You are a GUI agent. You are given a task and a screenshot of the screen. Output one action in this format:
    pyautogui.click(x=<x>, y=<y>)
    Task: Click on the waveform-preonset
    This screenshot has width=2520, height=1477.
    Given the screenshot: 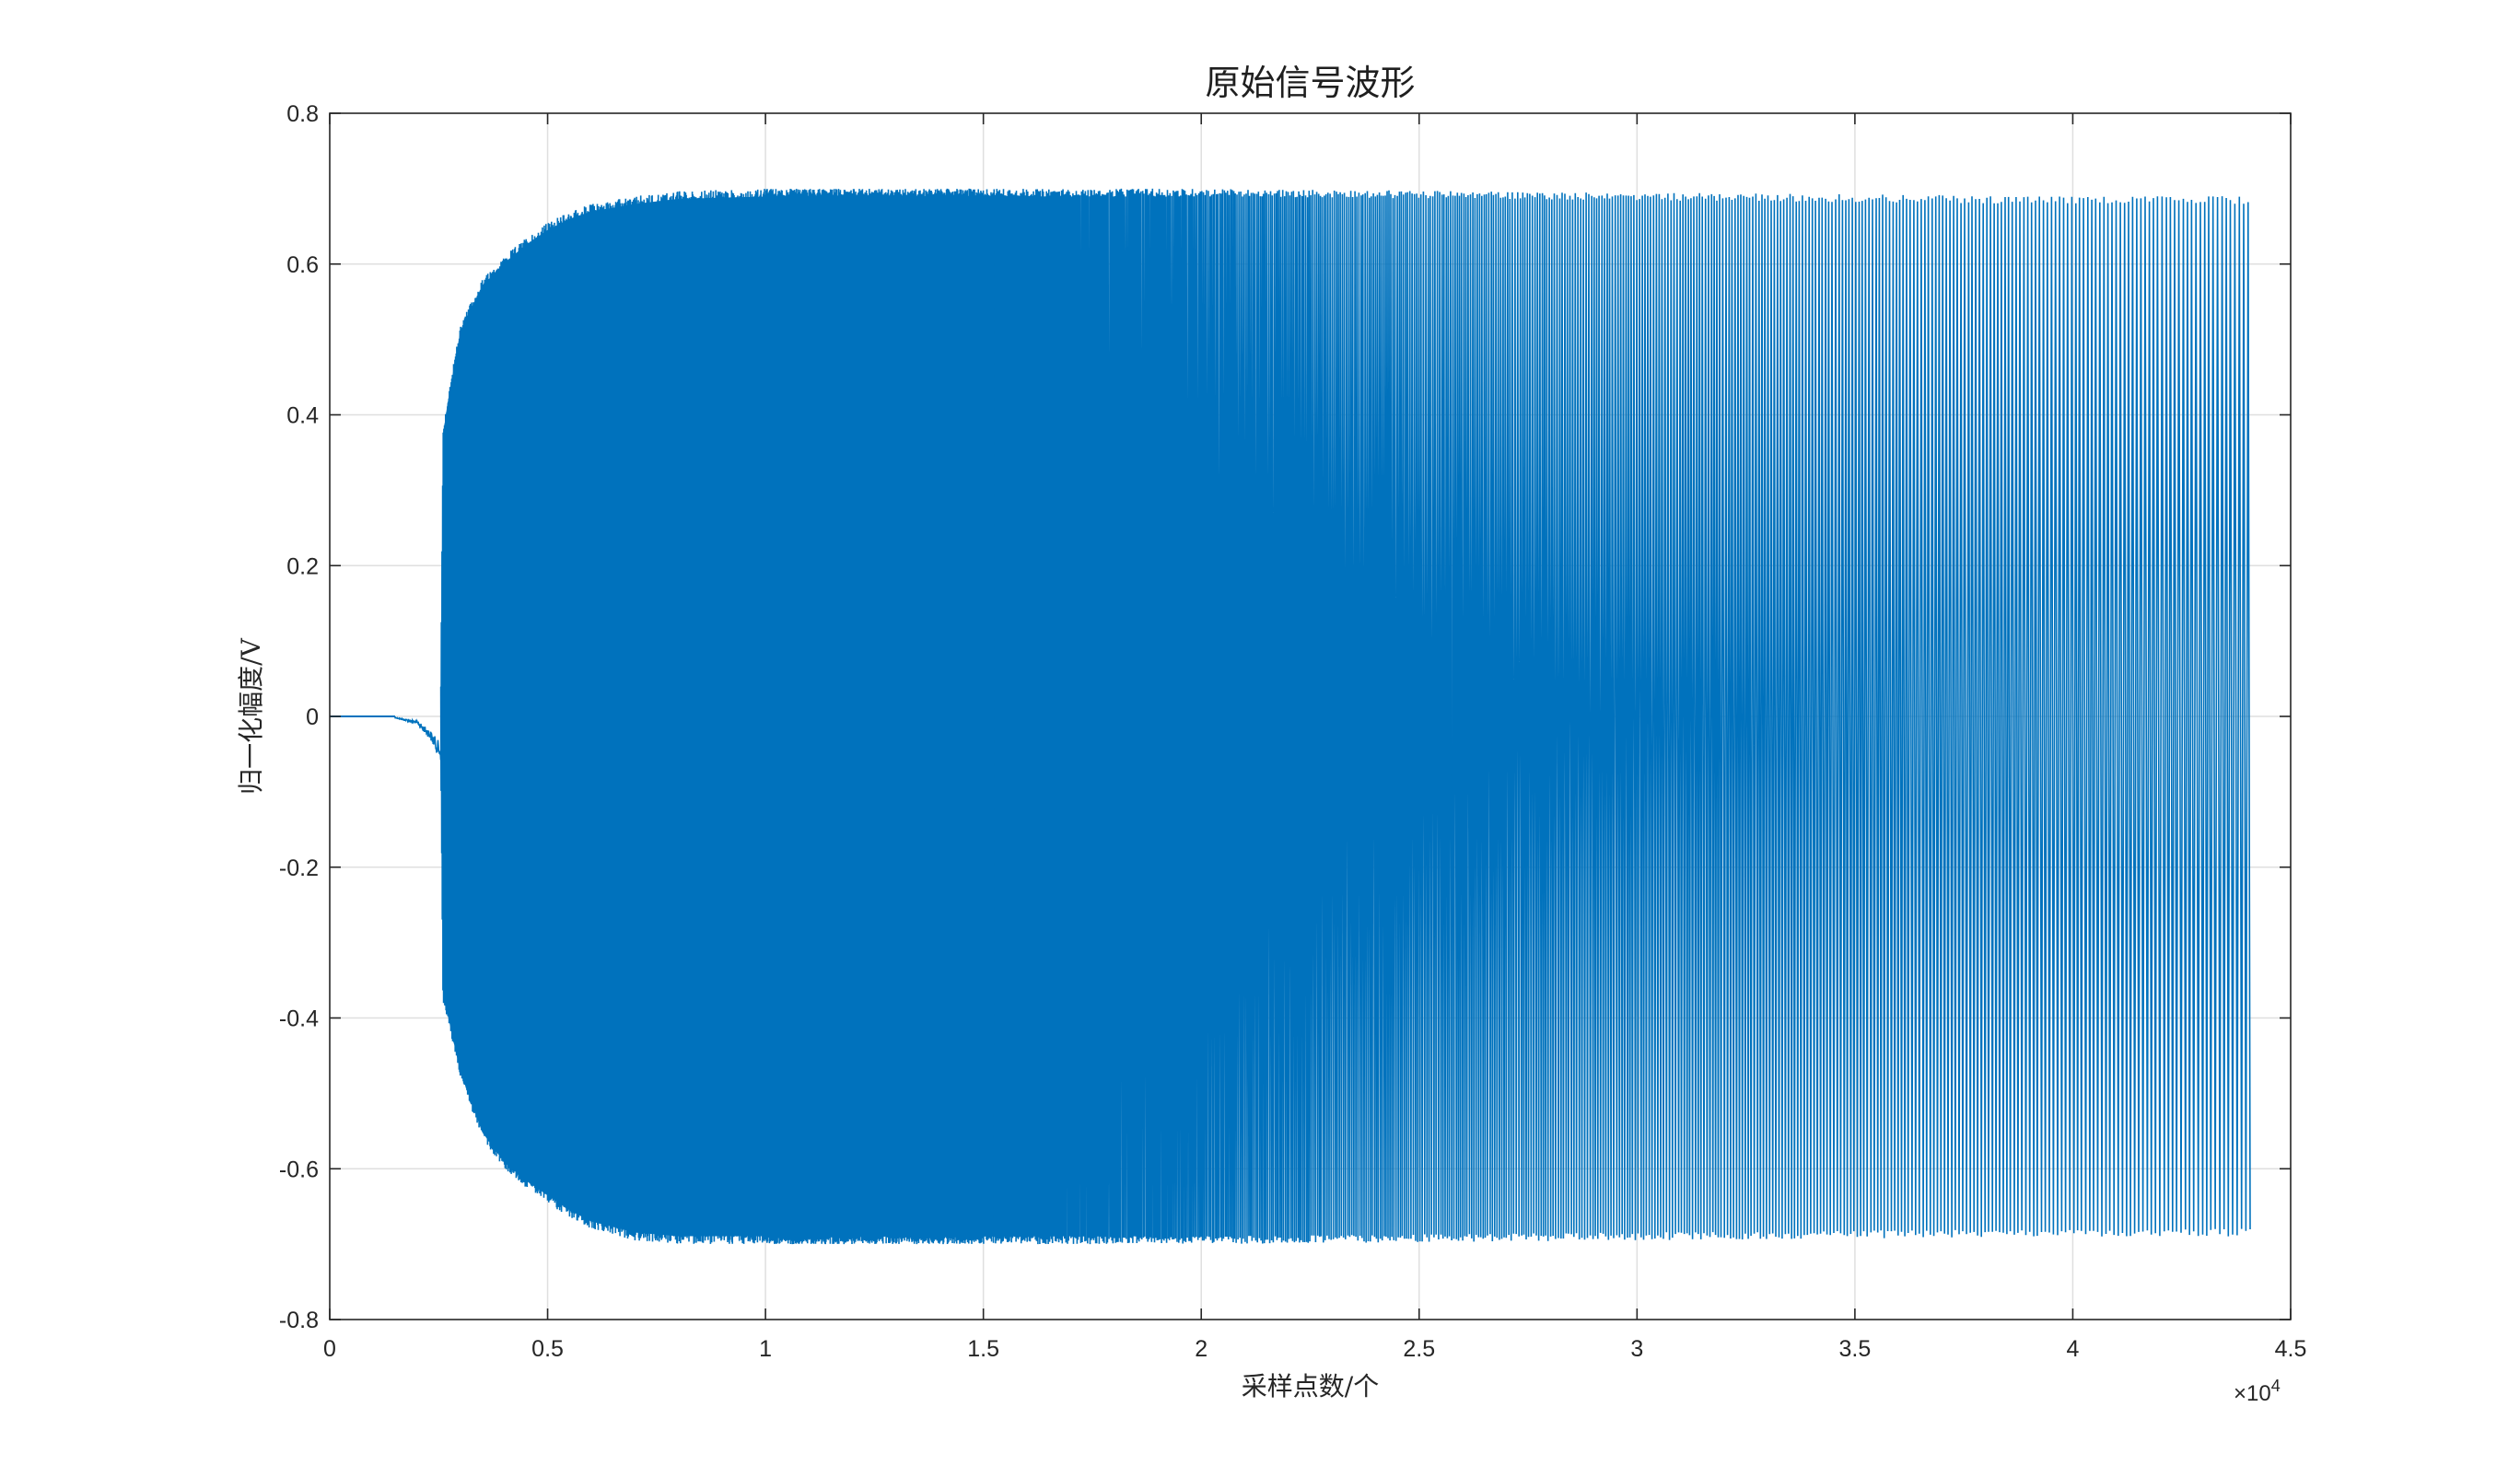 What is the action you would take?
    pyautogui.click(x=418, y=738)
    